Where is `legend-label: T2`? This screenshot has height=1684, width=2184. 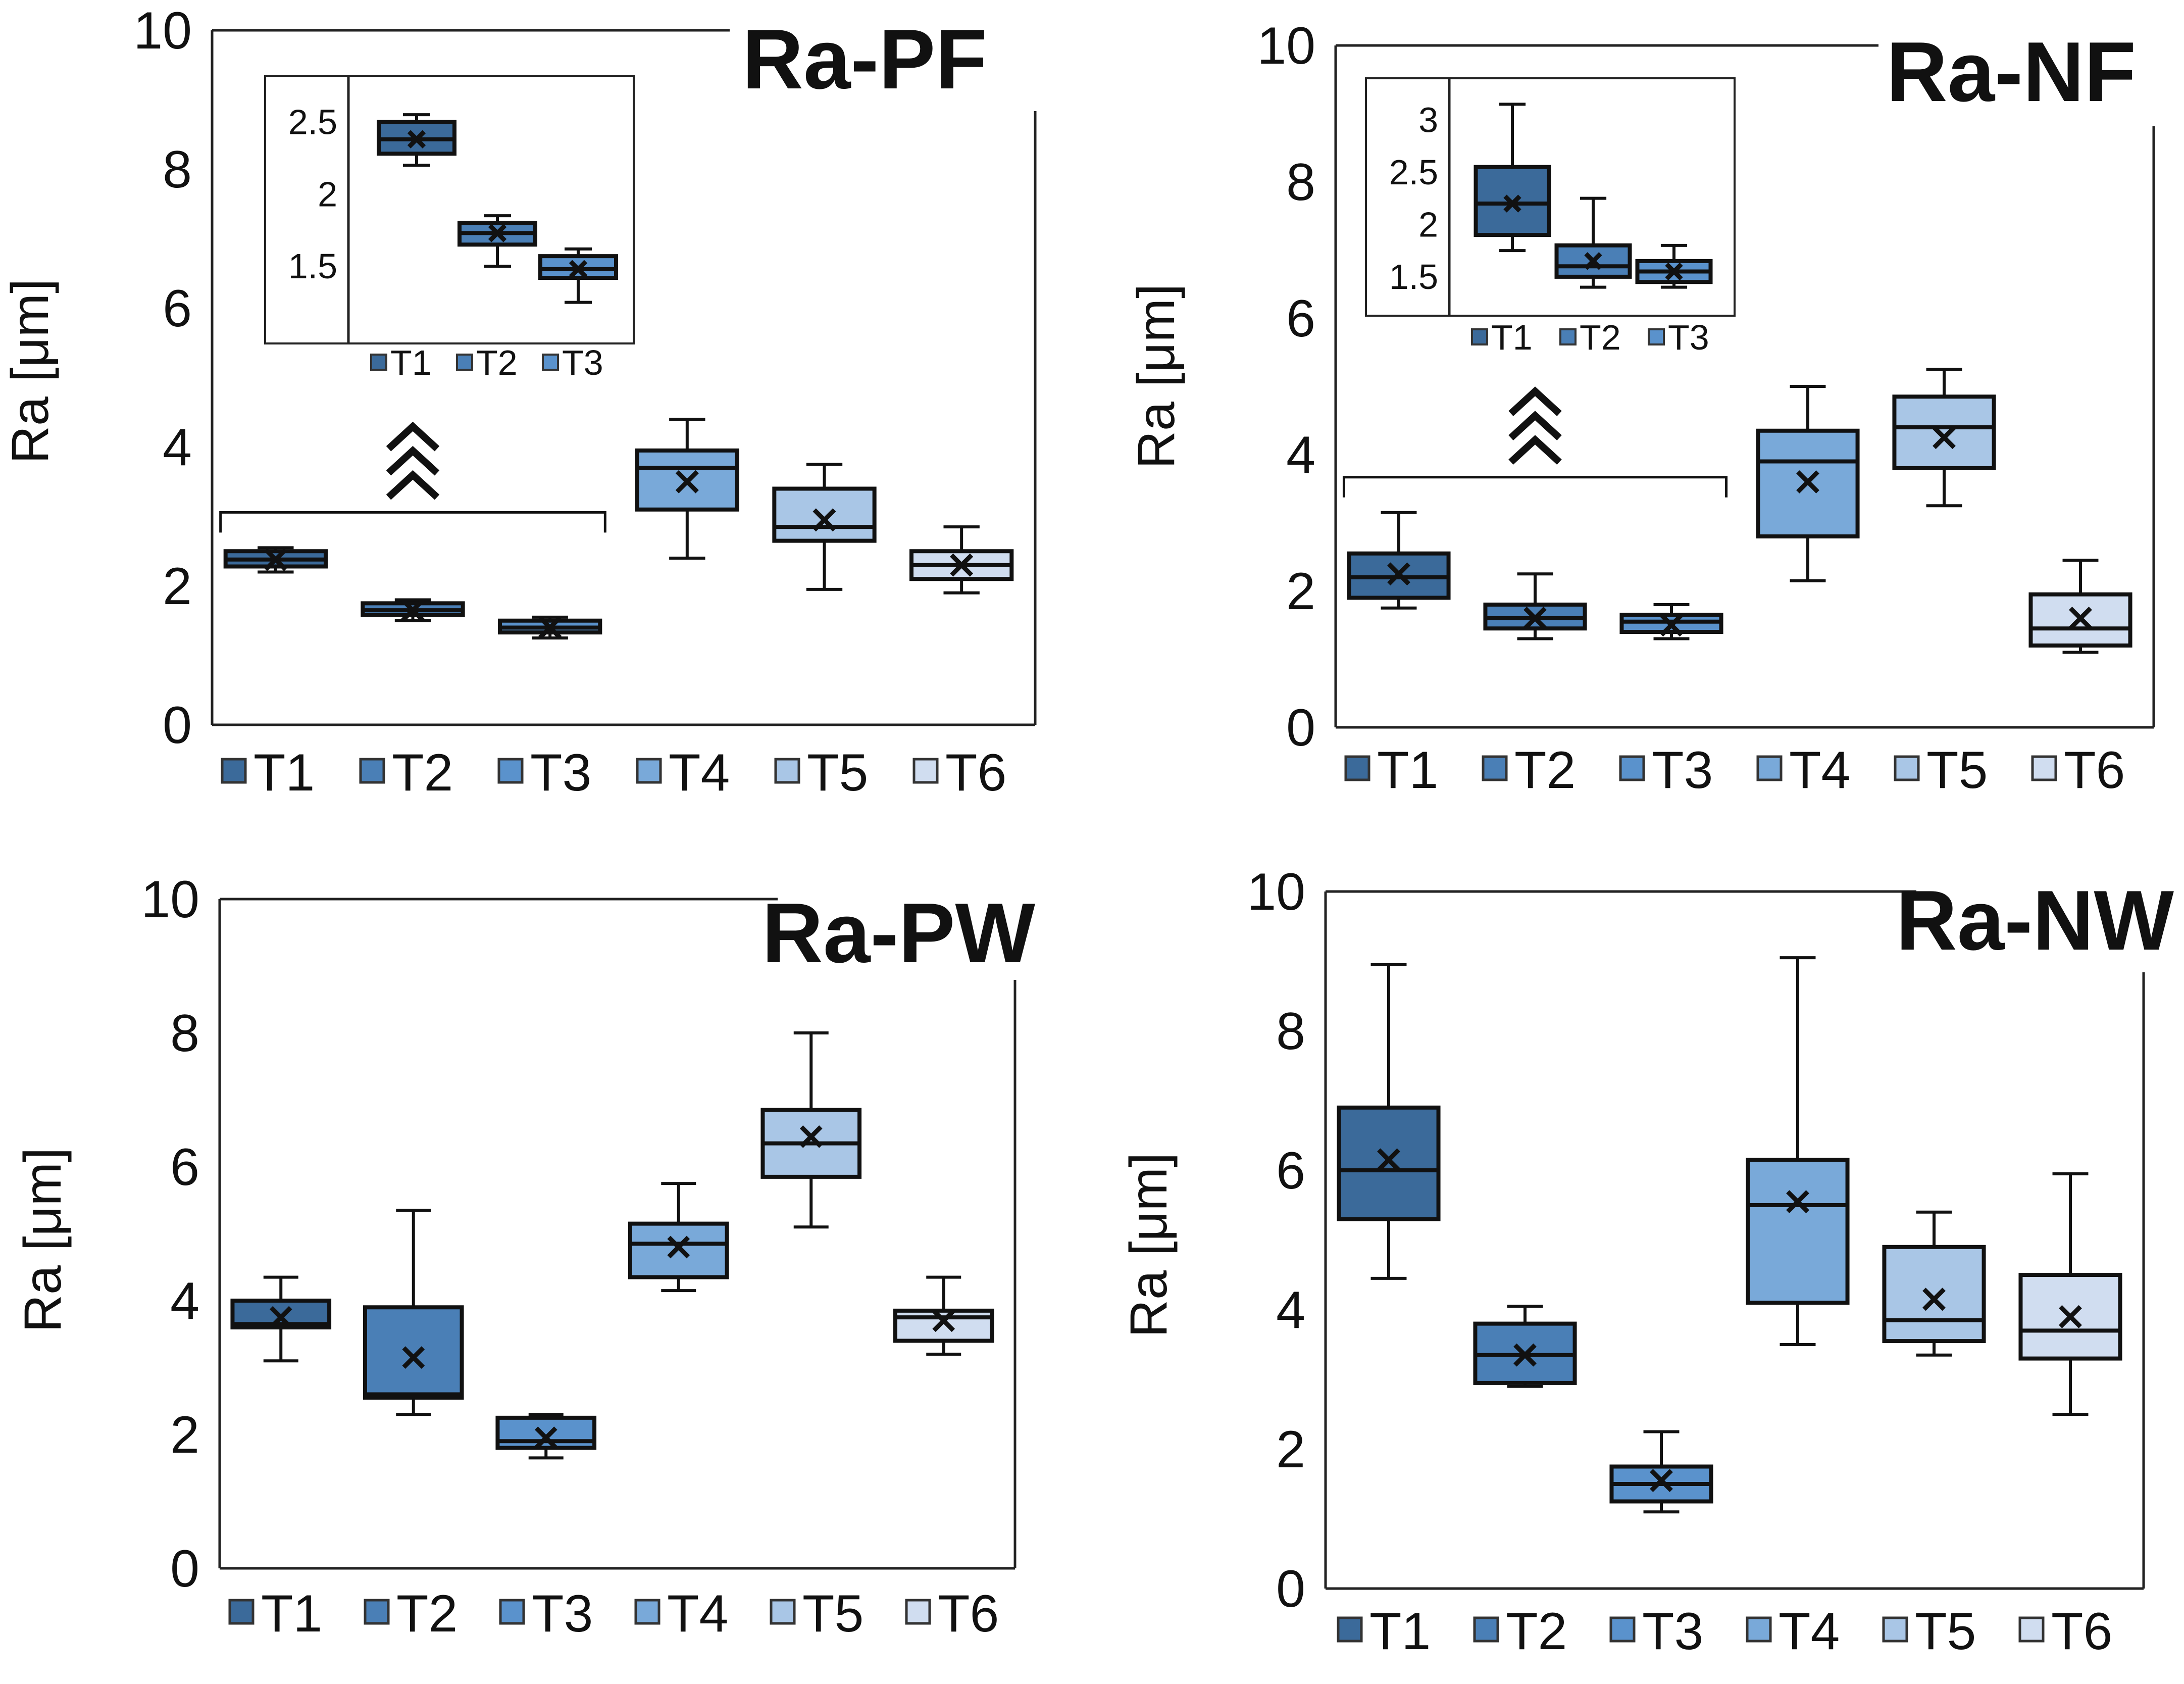
legend-label: T2 is located at coordinates (1545, 770).